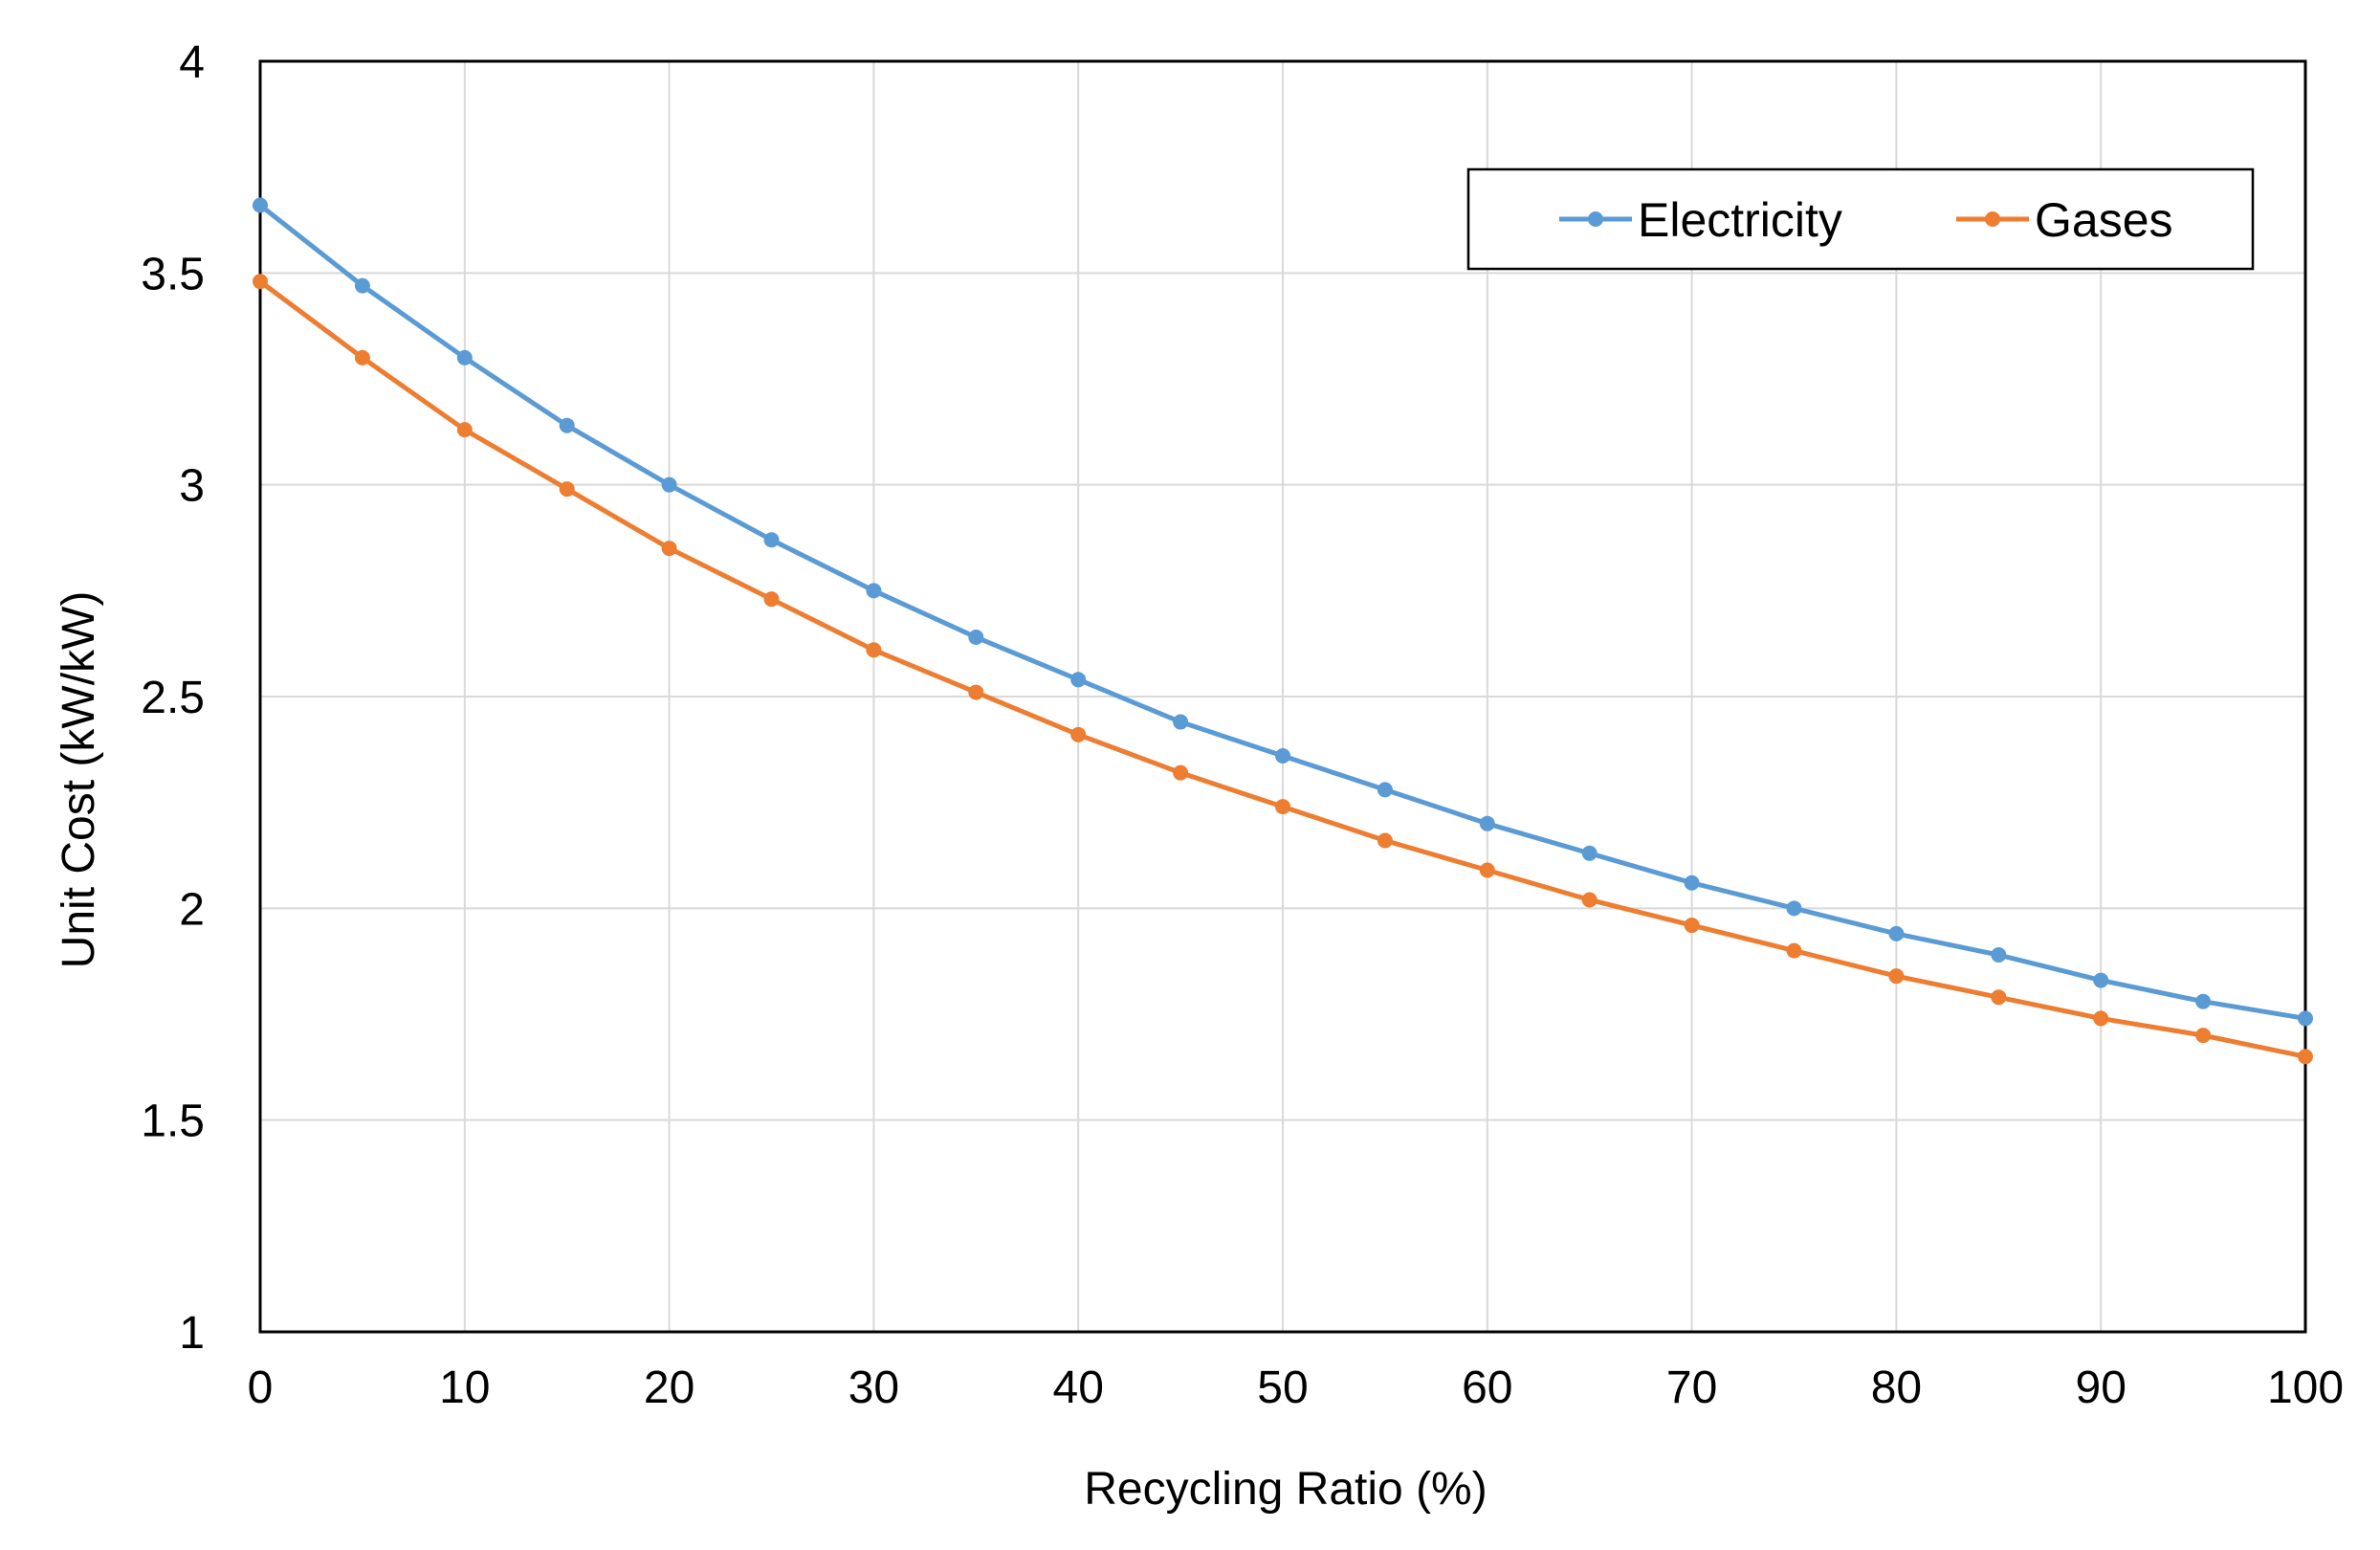 This screenshot has width=2380, height=1550. Describe the element at coordinates (1860, 219) in the screenshot. I see `legend: Electricity Gases` at that location.